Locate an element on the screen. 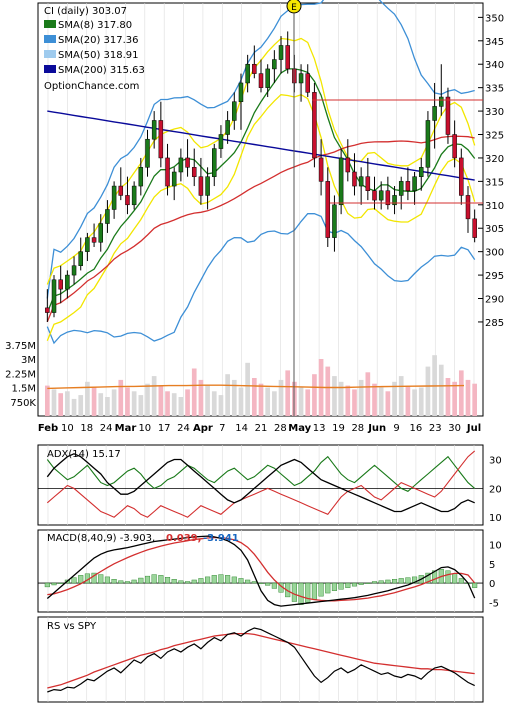 This screenshot has height=710, width=526. macd-signal-line is located at coordinates (261, 569).